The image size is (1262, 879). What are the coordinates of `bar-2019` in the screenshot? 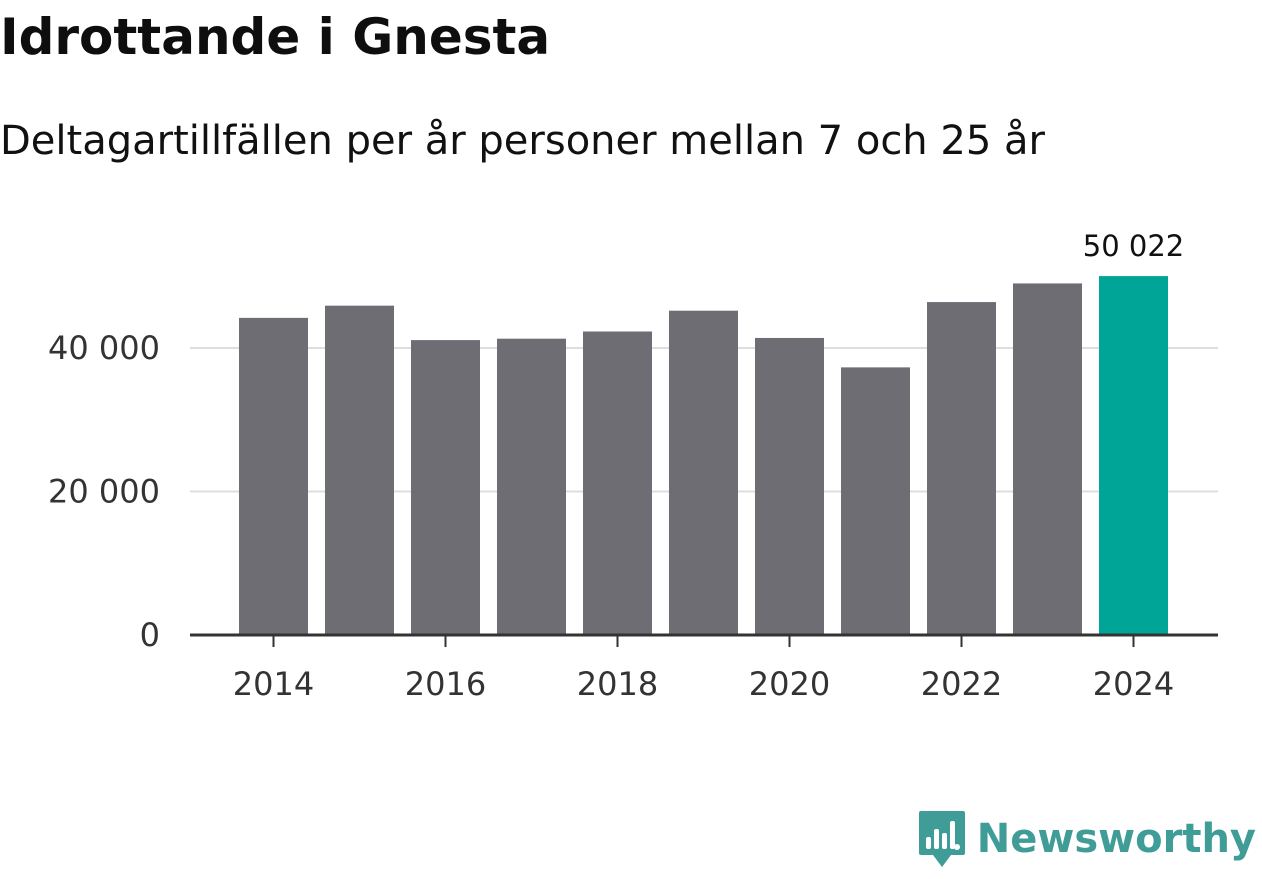 It's located at (703, 472).